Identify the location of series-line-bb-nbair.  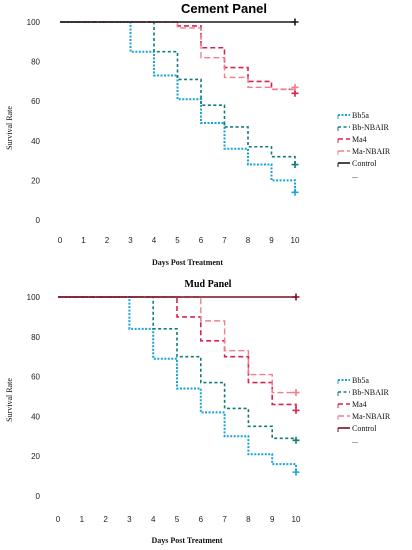
(178, 93).